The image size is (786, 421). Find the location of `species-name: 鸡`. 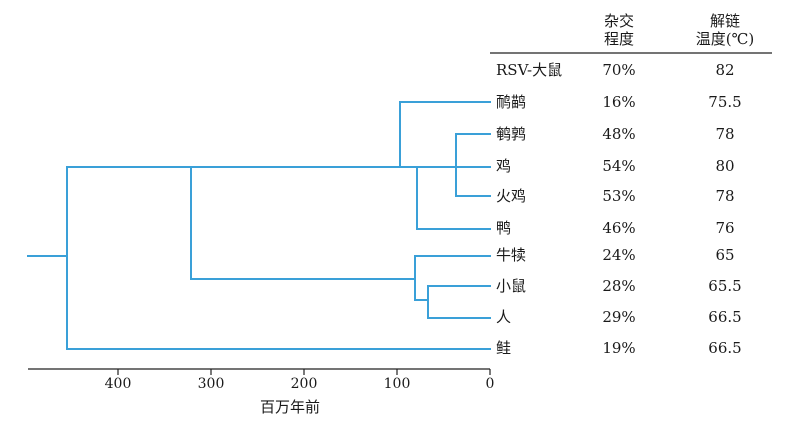

species-name: 鸡 is located at coordinates (504, 166).